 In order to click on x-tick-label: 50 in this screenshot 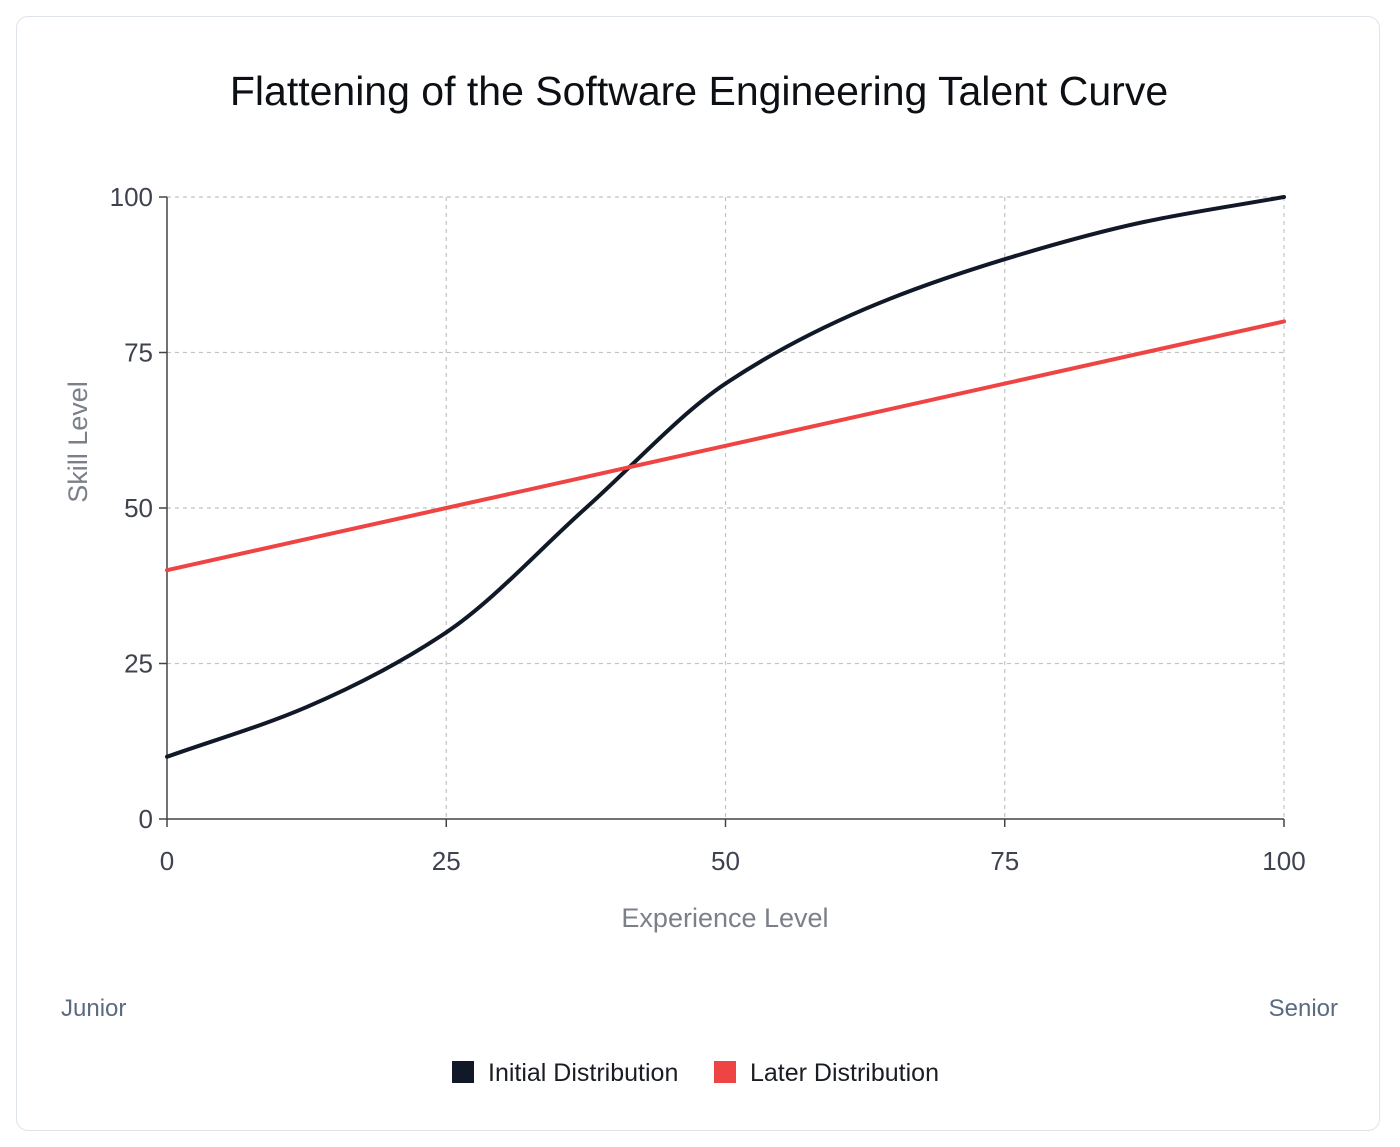, I will do `click(725, 861)`.